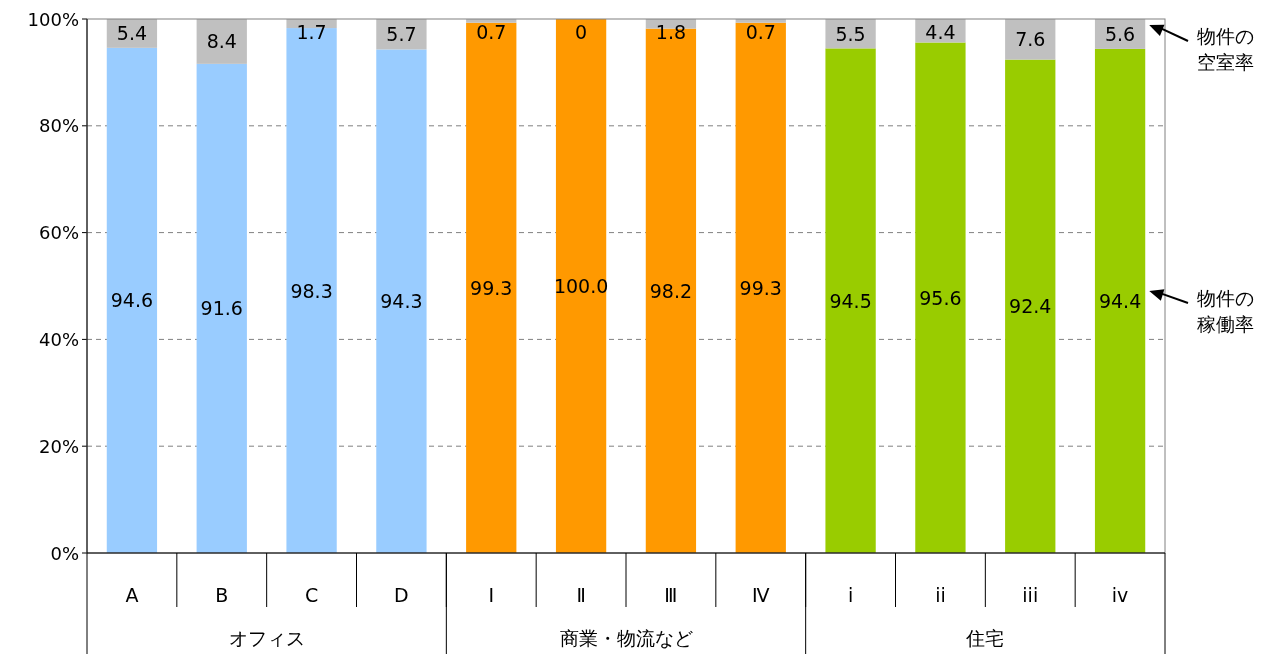 The image size is (1270, 654). What do you see at coordinates (221, 41) in the screenshot?
I see `data-label: 8.4` at bounding box center [221, 41].